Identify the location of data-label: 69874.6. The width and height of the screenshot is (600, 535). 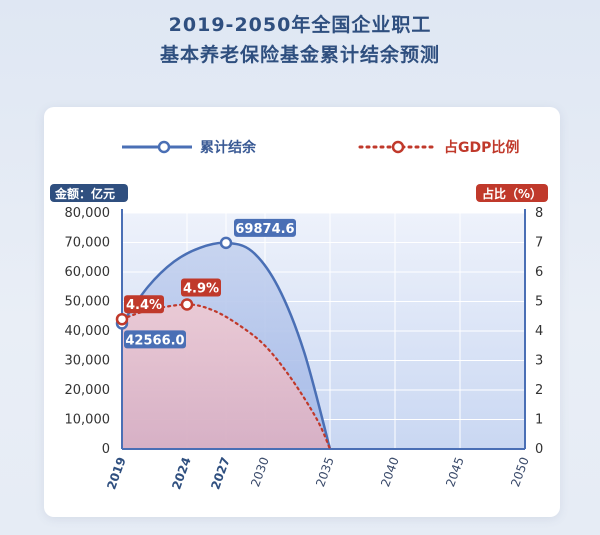
(264, 229).